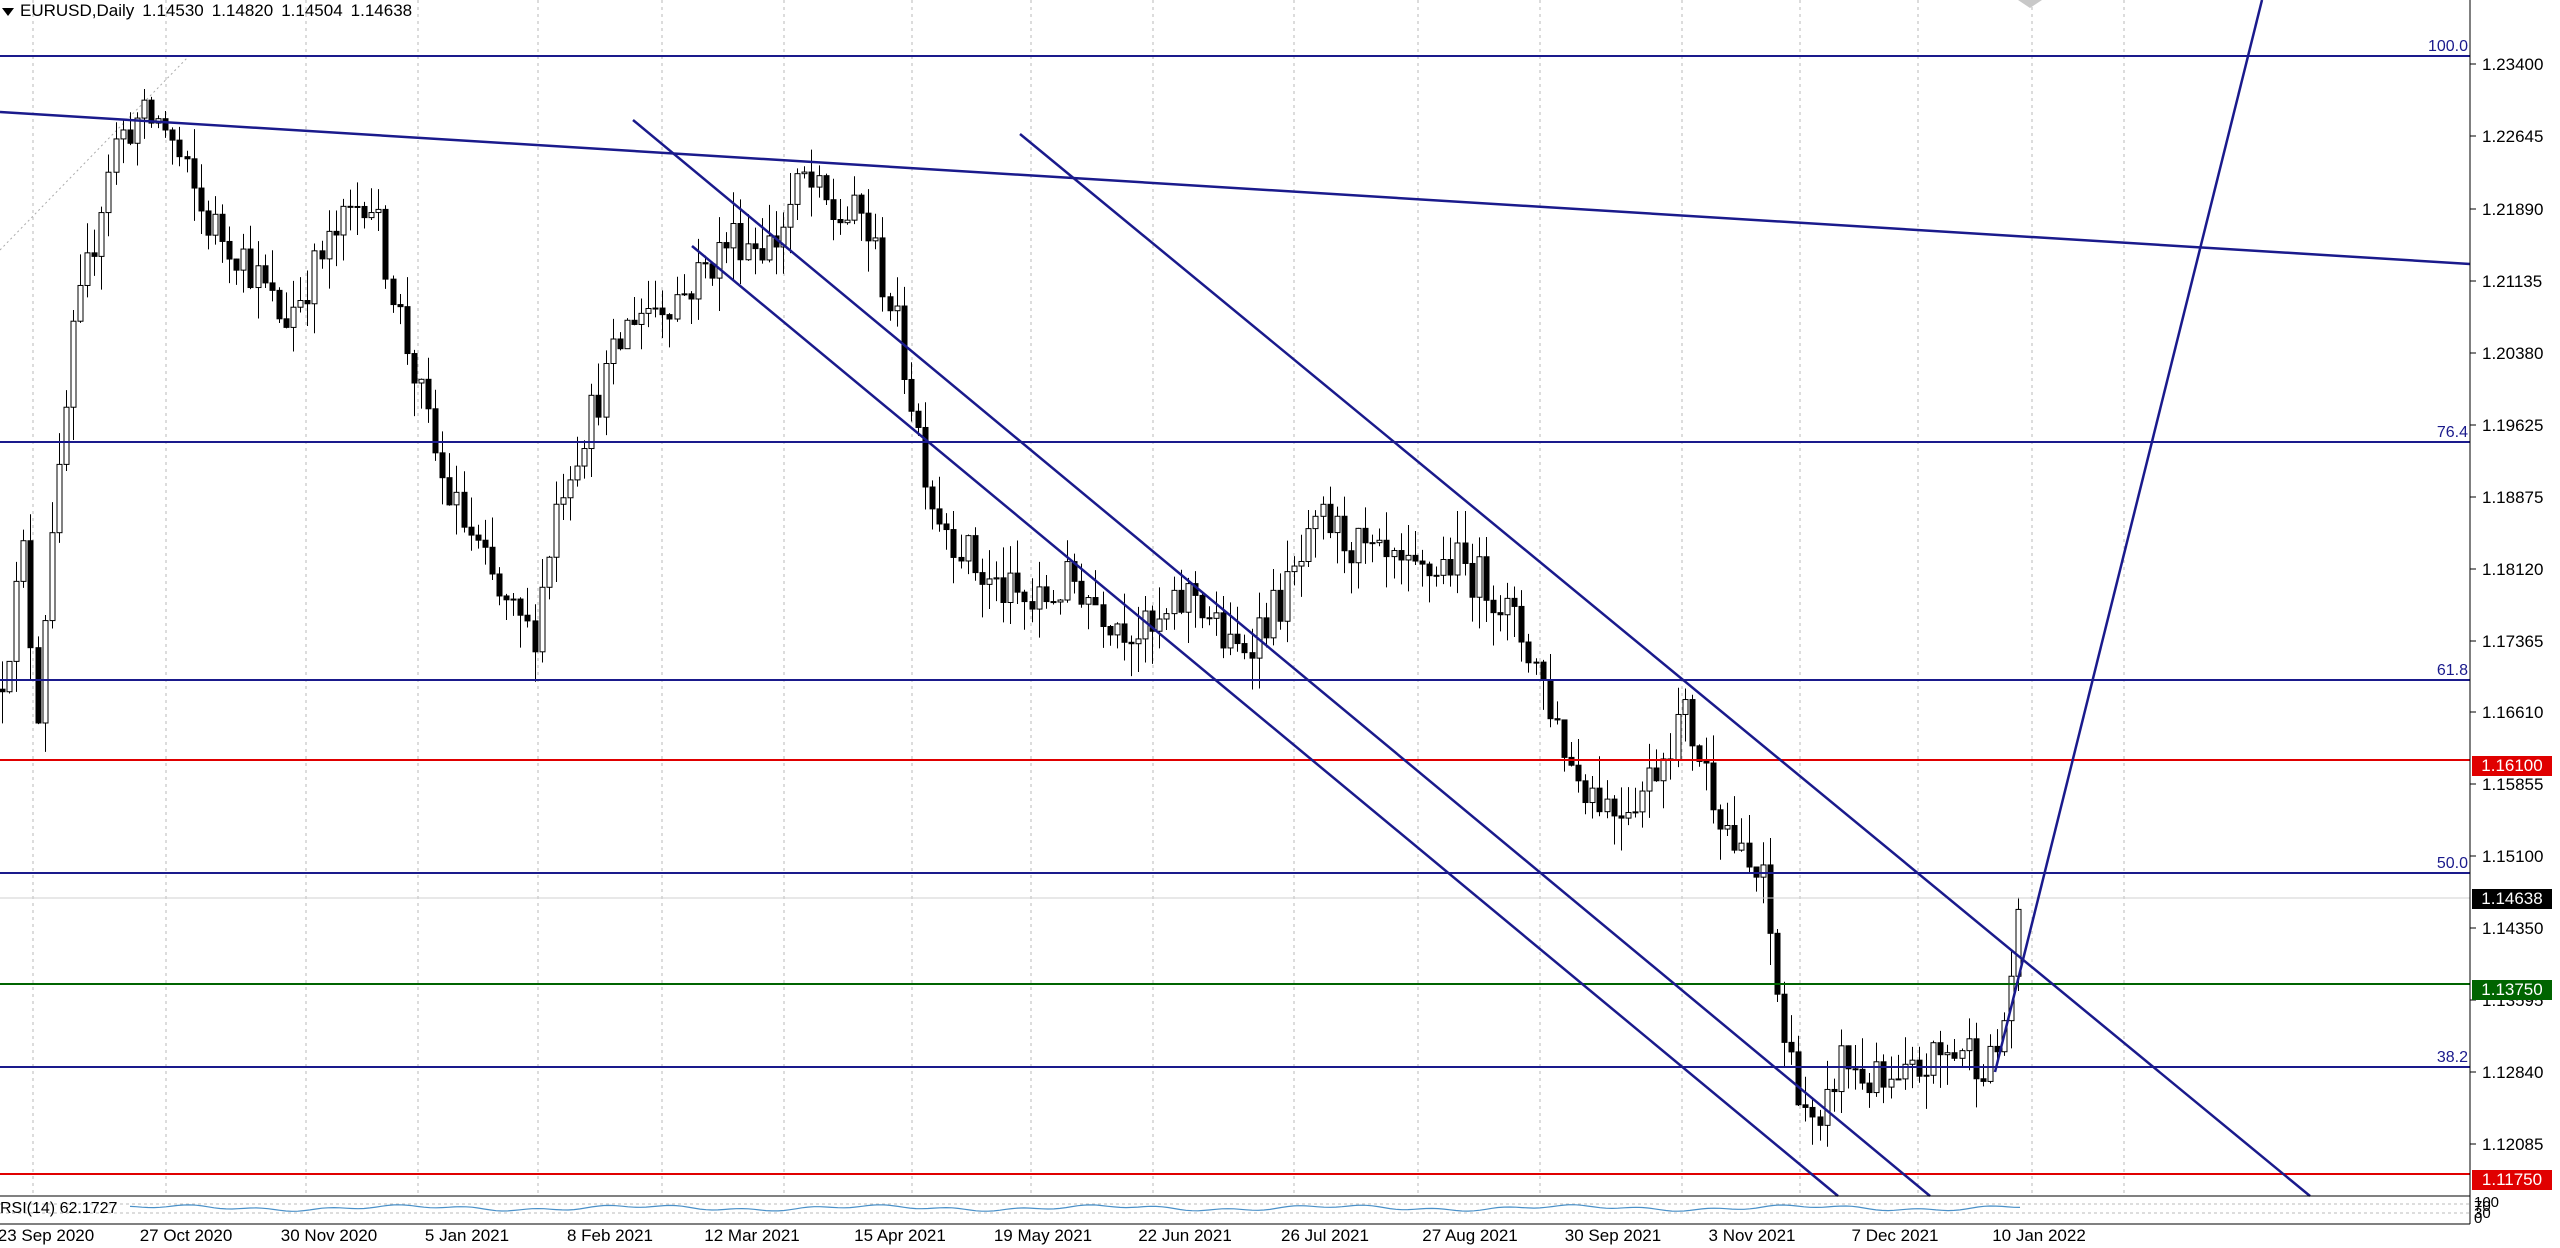  Describe the element at coordinates (752, 1235) in the screenshot. I see `date-label: 12 Mar 2021` at that location.